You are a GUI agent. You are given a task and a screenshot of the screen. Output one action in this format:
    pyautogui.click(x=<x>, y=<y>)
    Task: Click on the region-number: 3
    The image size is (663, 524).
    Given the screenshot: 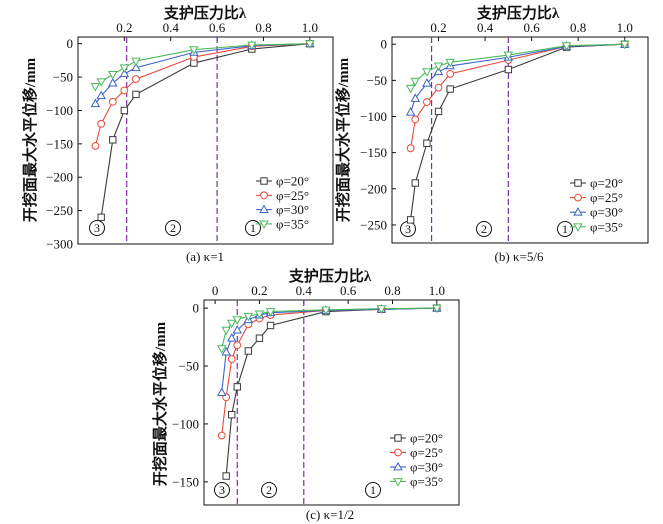 What is the action you would take?
    pyautogui.click(x=408, y=229)
    